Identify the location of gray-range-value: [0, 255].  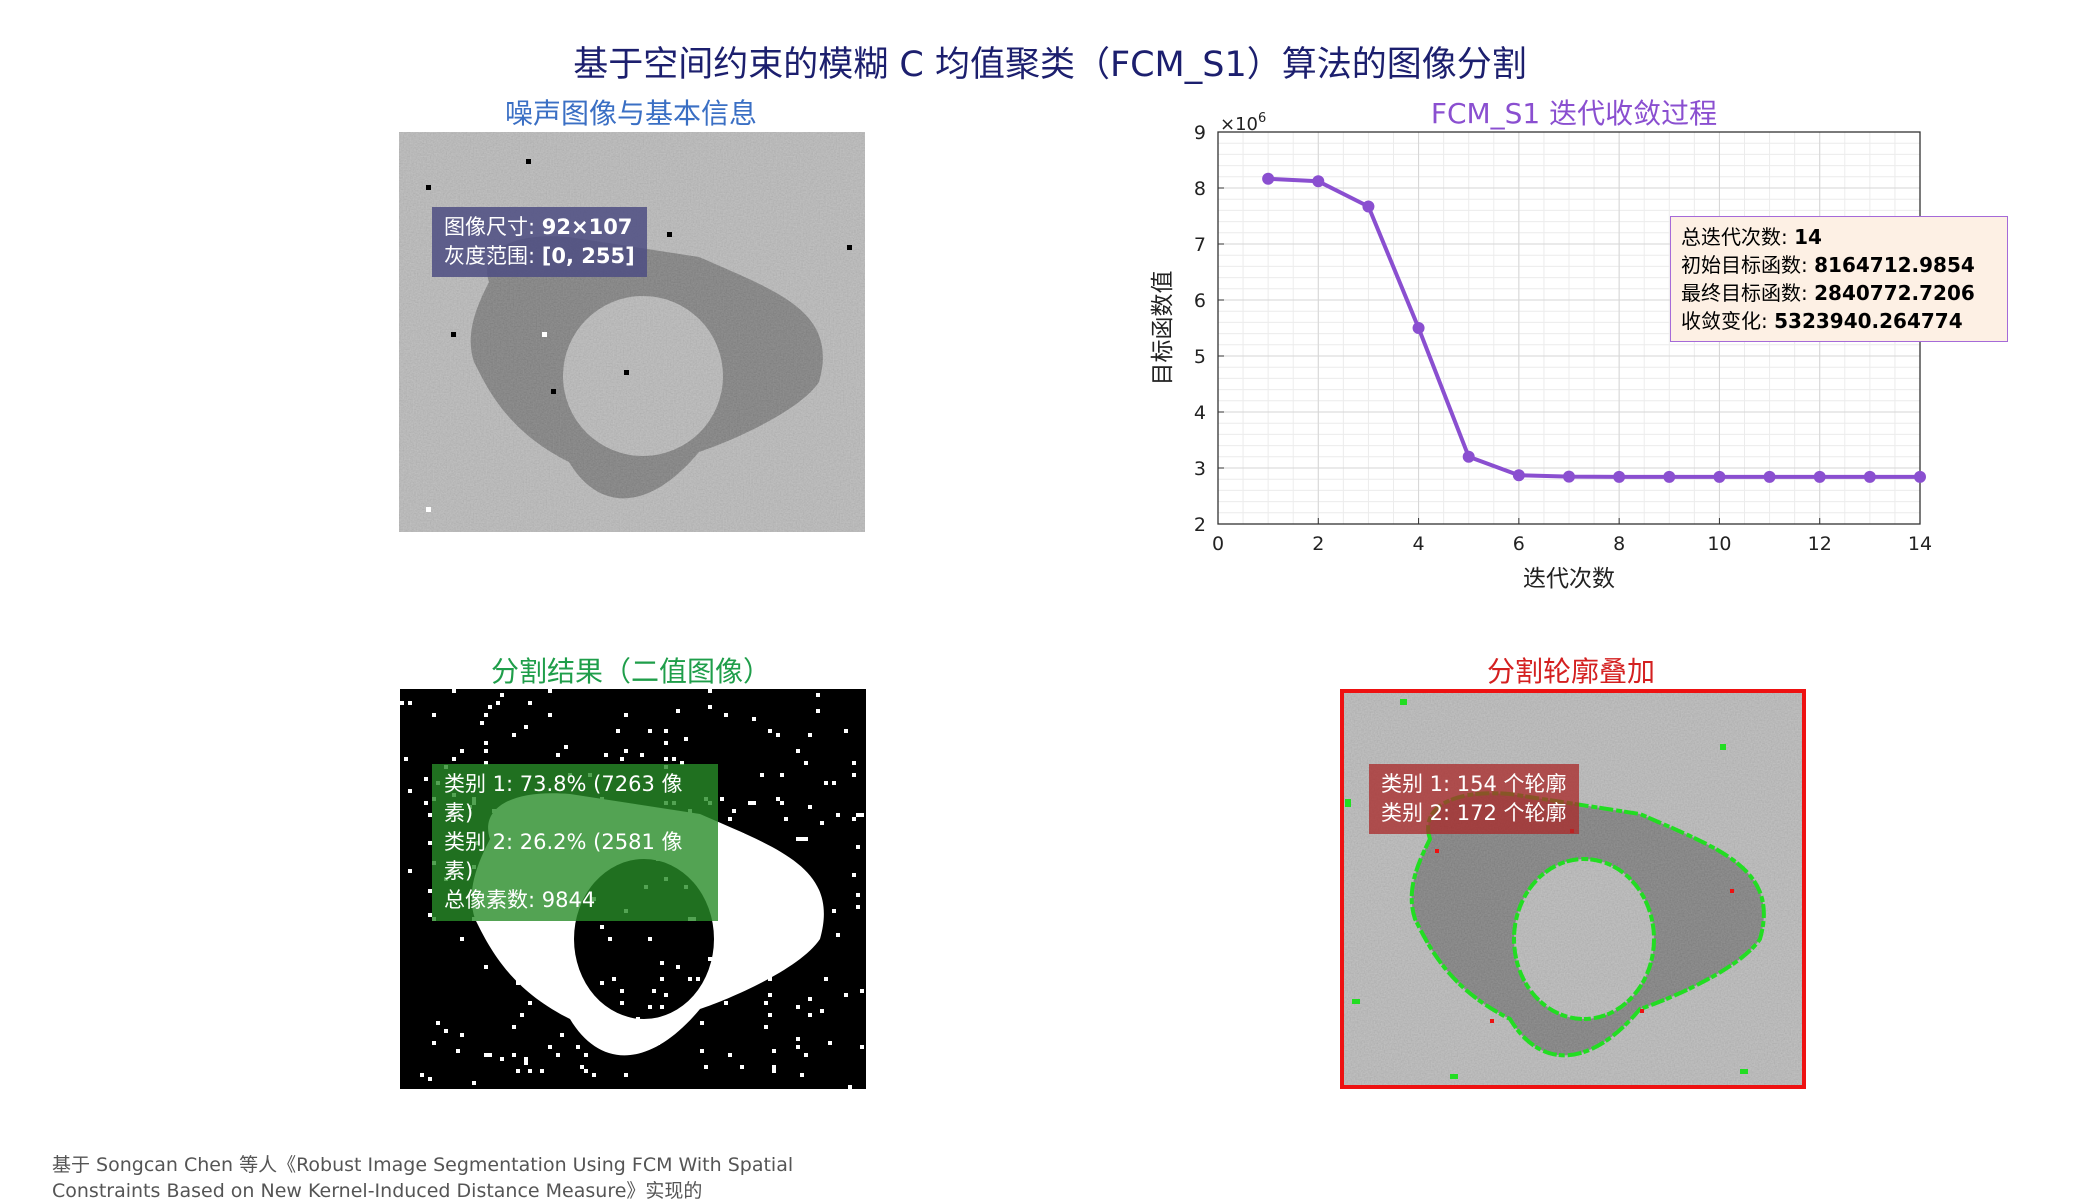
(588, 256).